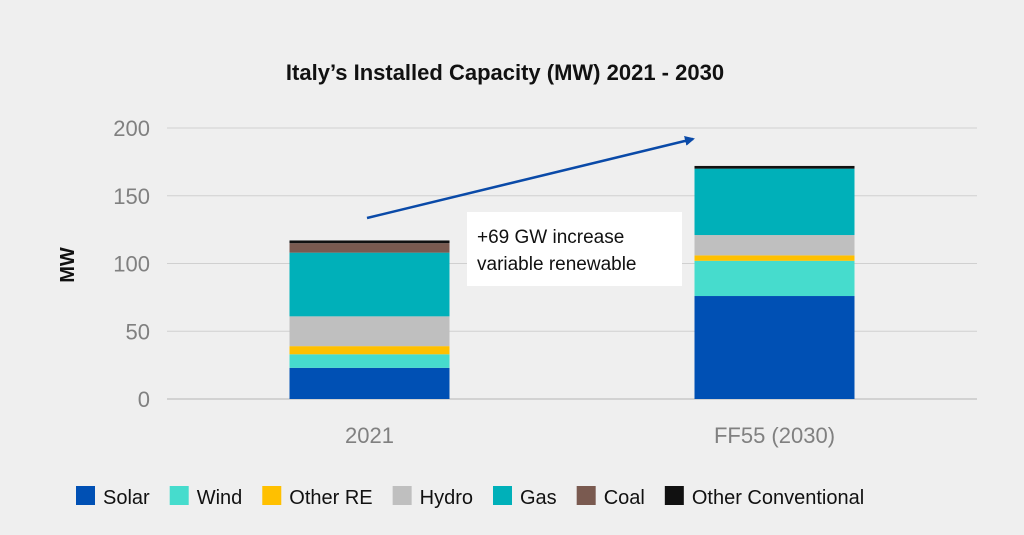 The image size is (1024, 535). Describe the element at coordinates (68, 265) in the screenshot. I see `y-axis-label: MW` at that location.